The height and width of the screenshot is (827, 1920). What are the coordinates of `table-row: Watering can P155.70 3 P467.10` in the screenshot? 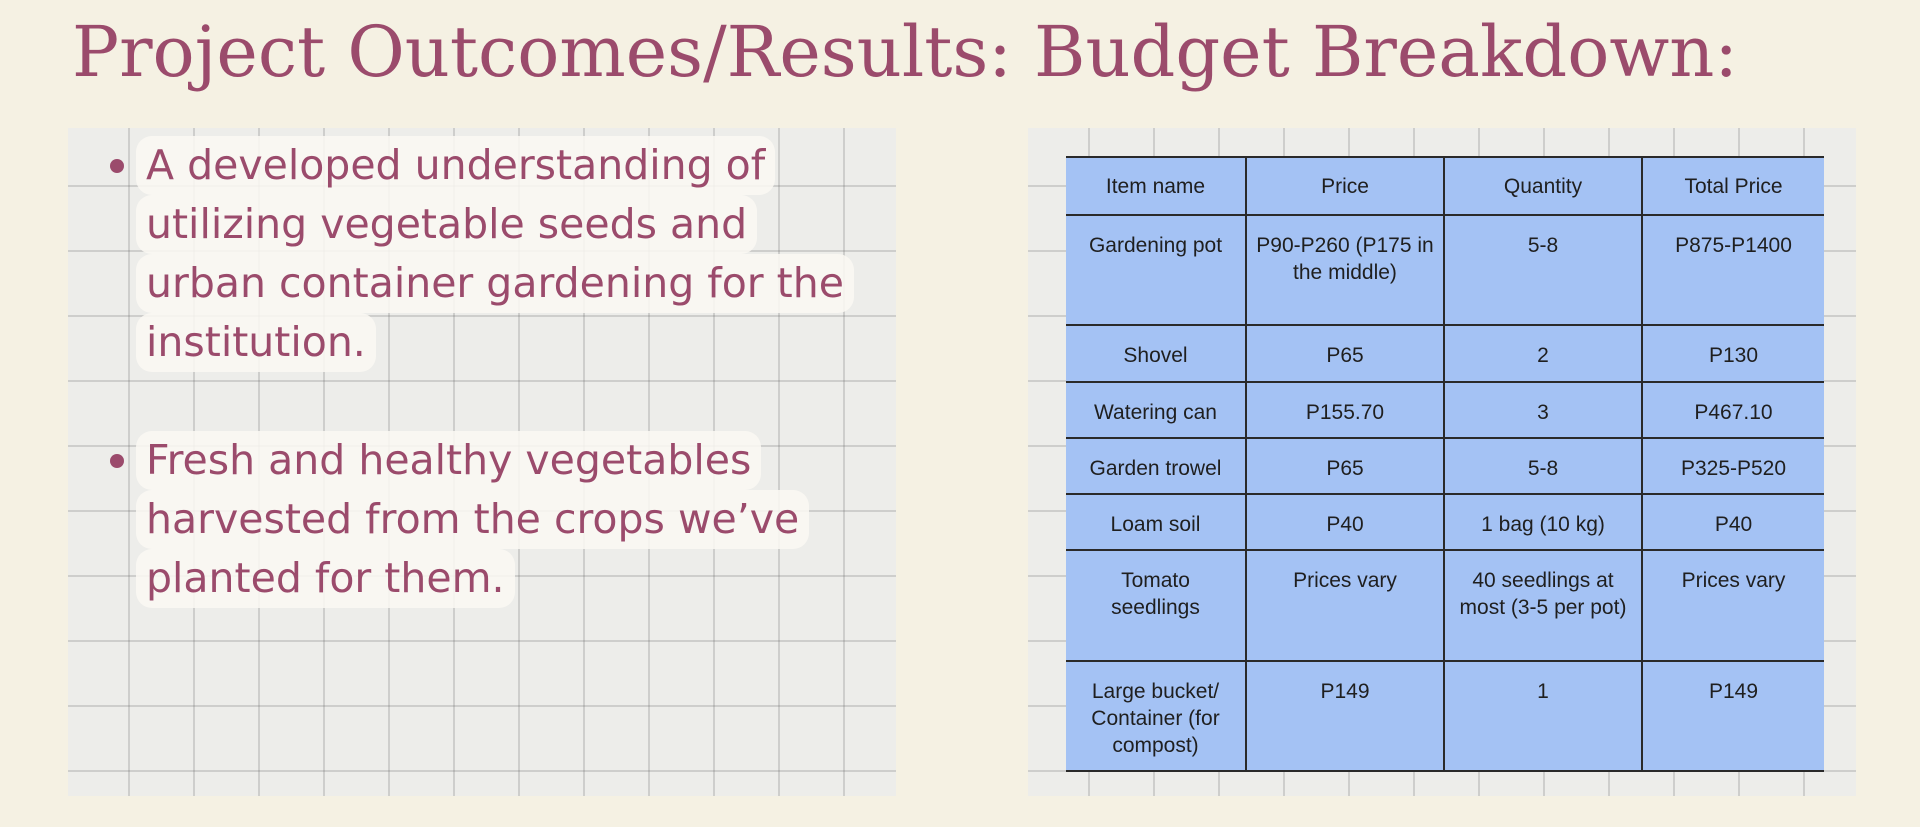 It's located at (1445, 409).